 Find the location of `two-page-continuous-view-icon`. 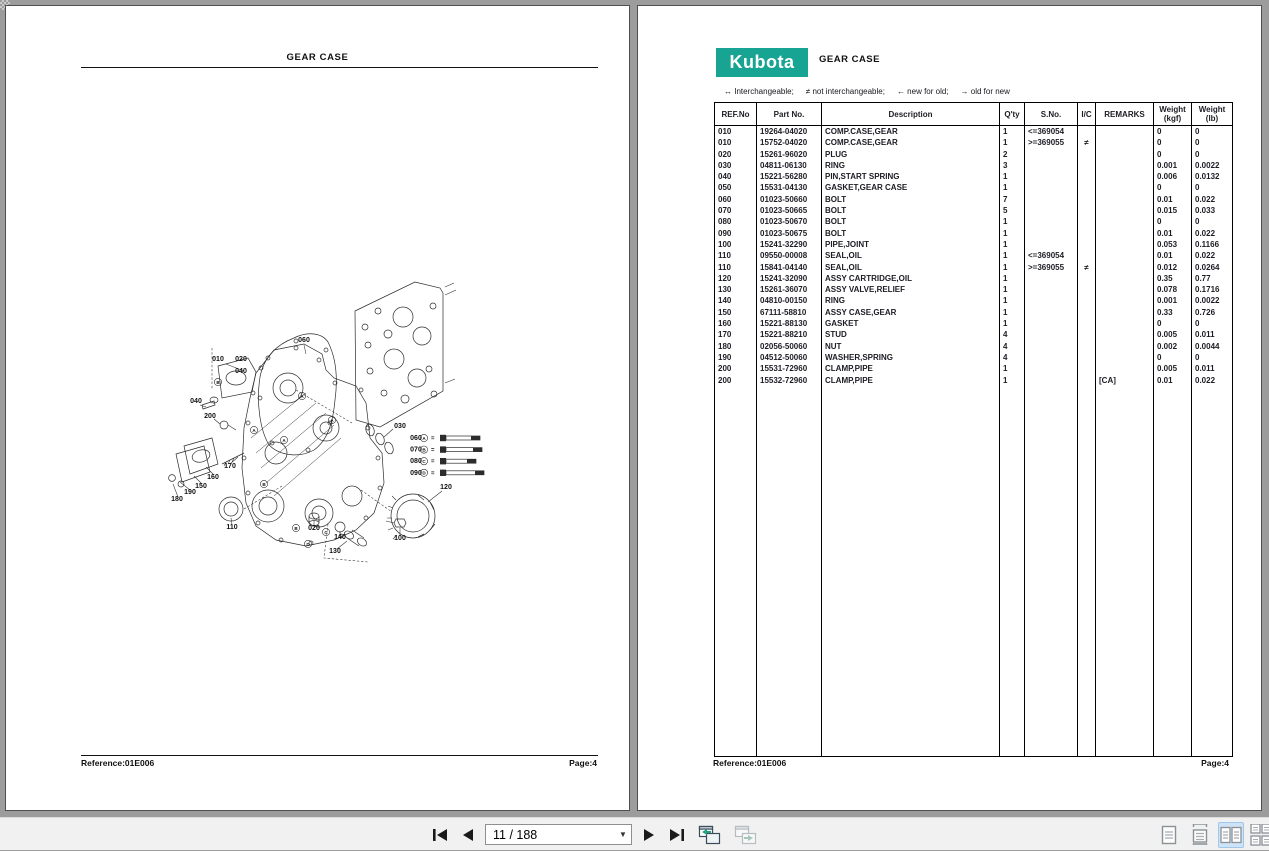

two-page-continuous-view-icon is located at coordinates (1259, 834).